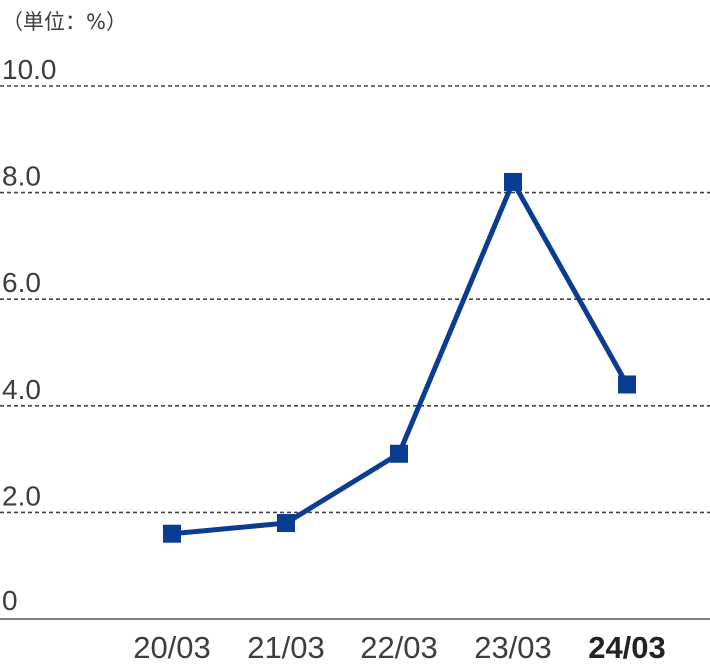 This screenshot has height=665, width=710. Describe the element at coordinates (627, 645) in the screenshot. I see `x-tick-label: 24/03` at that location.